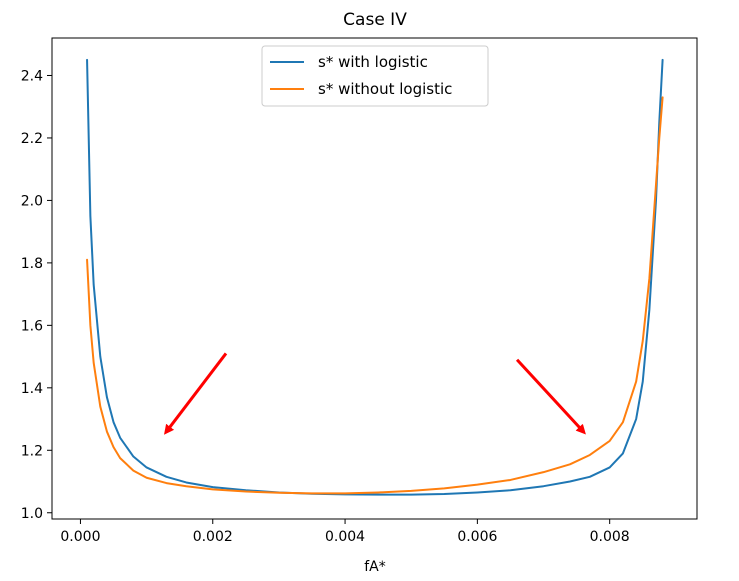  I want to click on y-tick-label: 1.6, so click(32, 326).